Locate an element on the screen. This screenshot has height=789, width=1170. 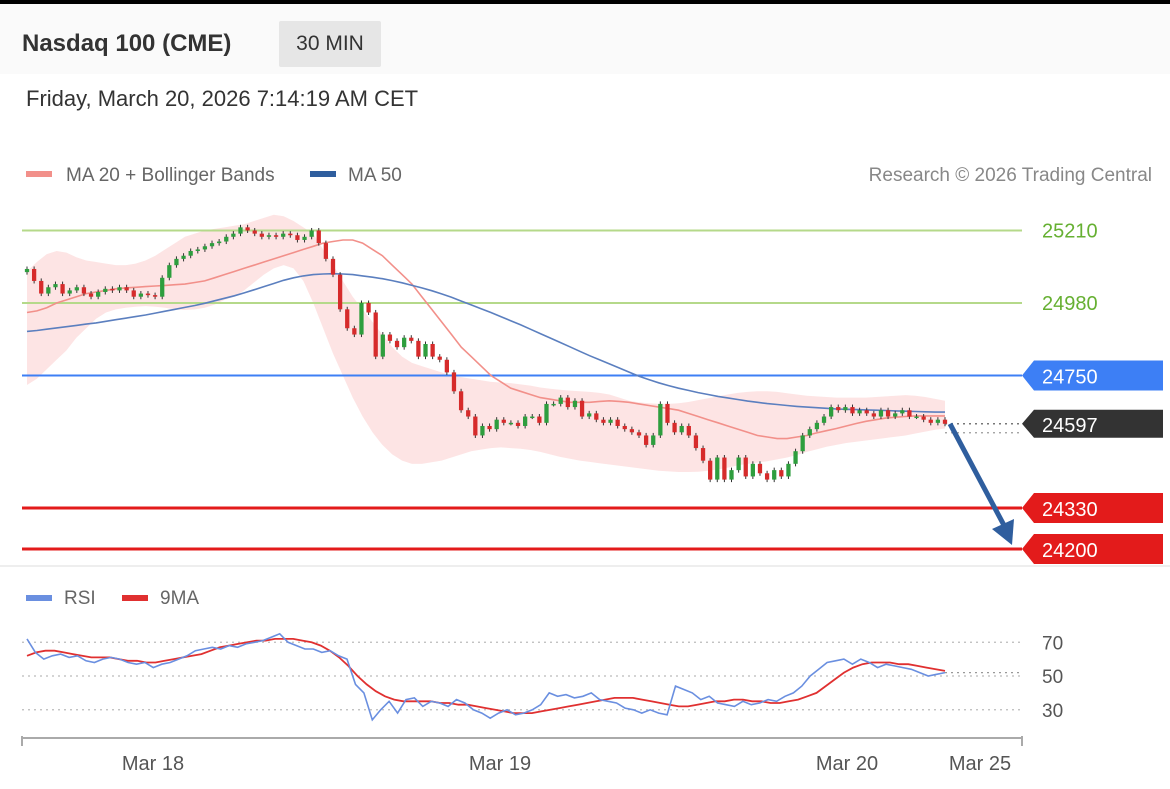
x-tick-label: Mar 19 is located at coordinates (500, 764).